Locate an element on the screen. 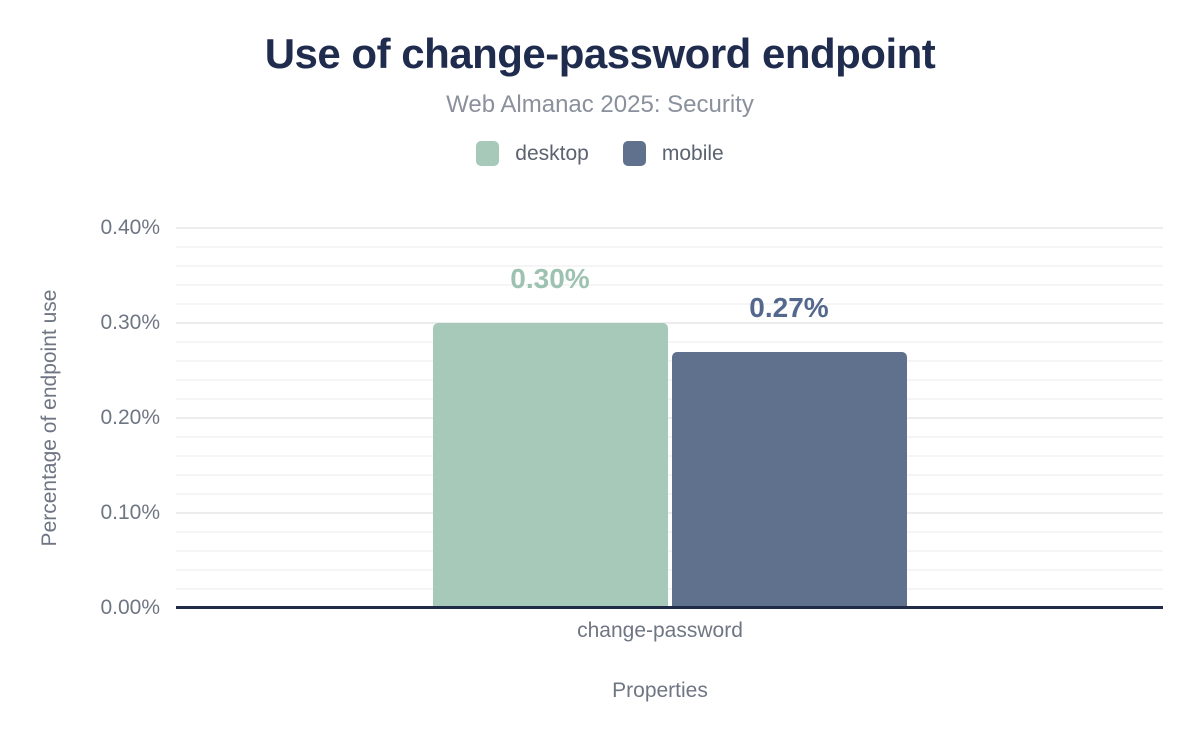  bar-value-label-desktop: 0.30% is located at coordinates (550, 278).